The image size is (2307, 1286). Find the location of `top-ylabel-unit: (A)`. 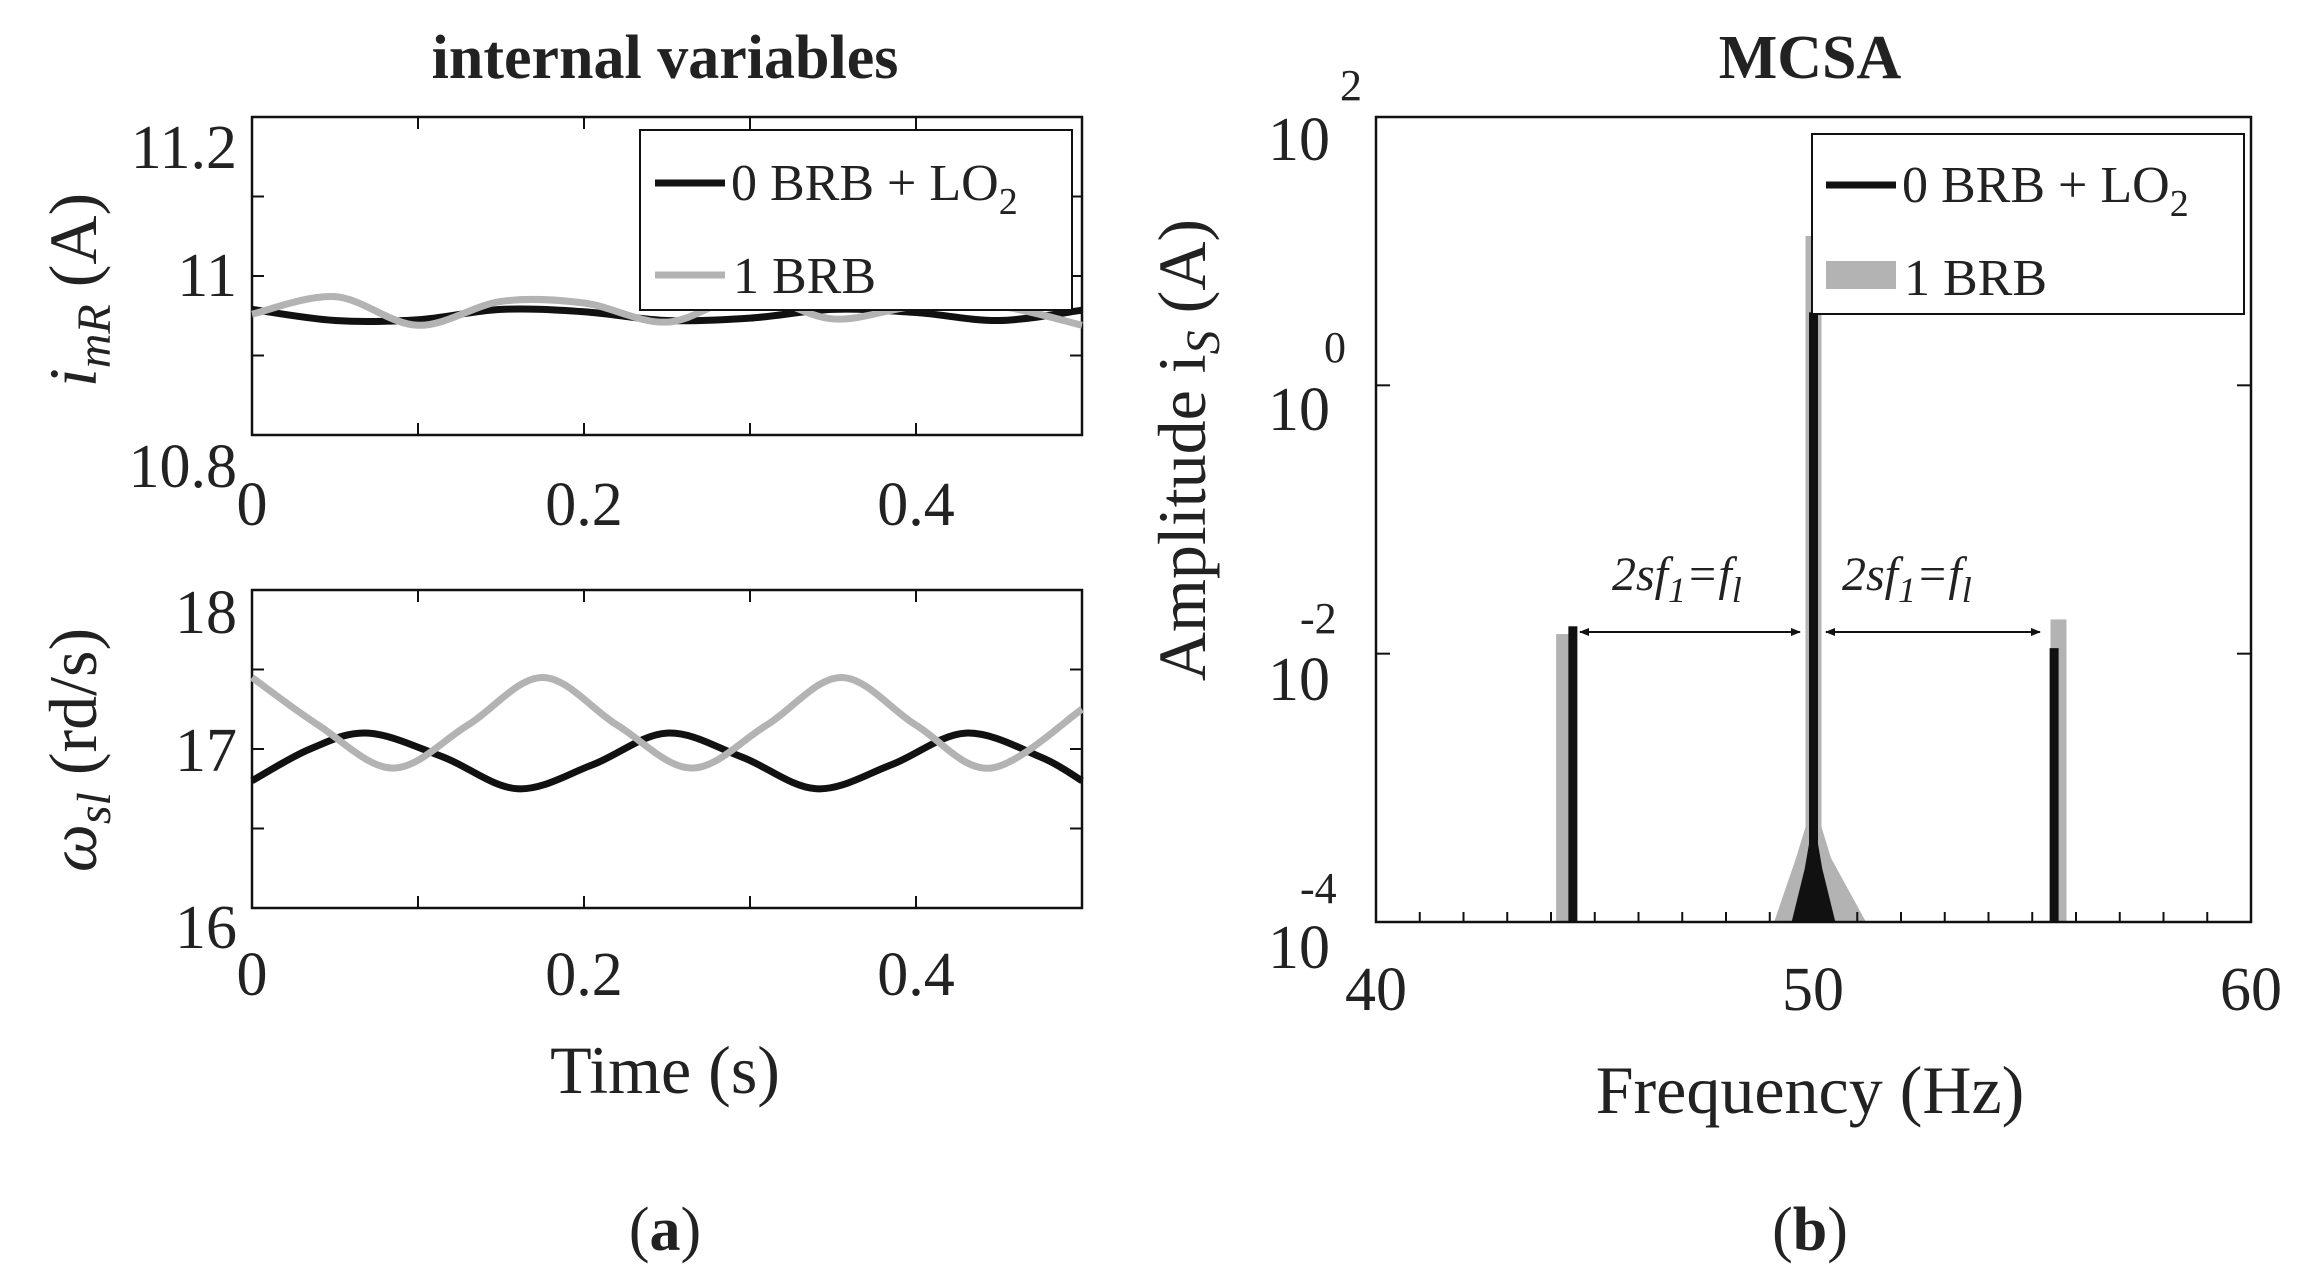

top-ylabel-unit: (A) is located at coordinates (73, 248).